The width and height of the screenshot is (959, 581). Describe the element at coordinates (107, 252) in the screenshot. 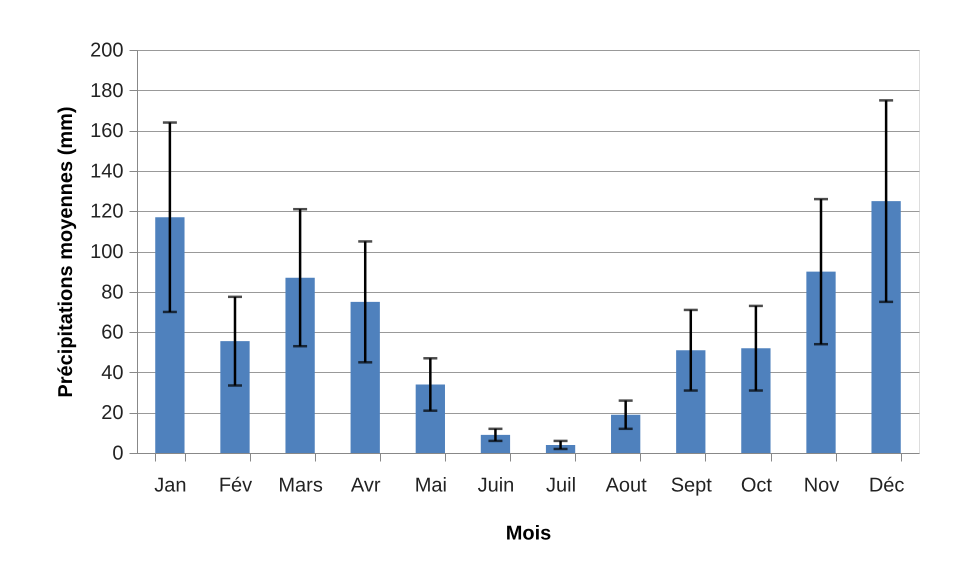

I see `y-tick-label: 100` at that location.